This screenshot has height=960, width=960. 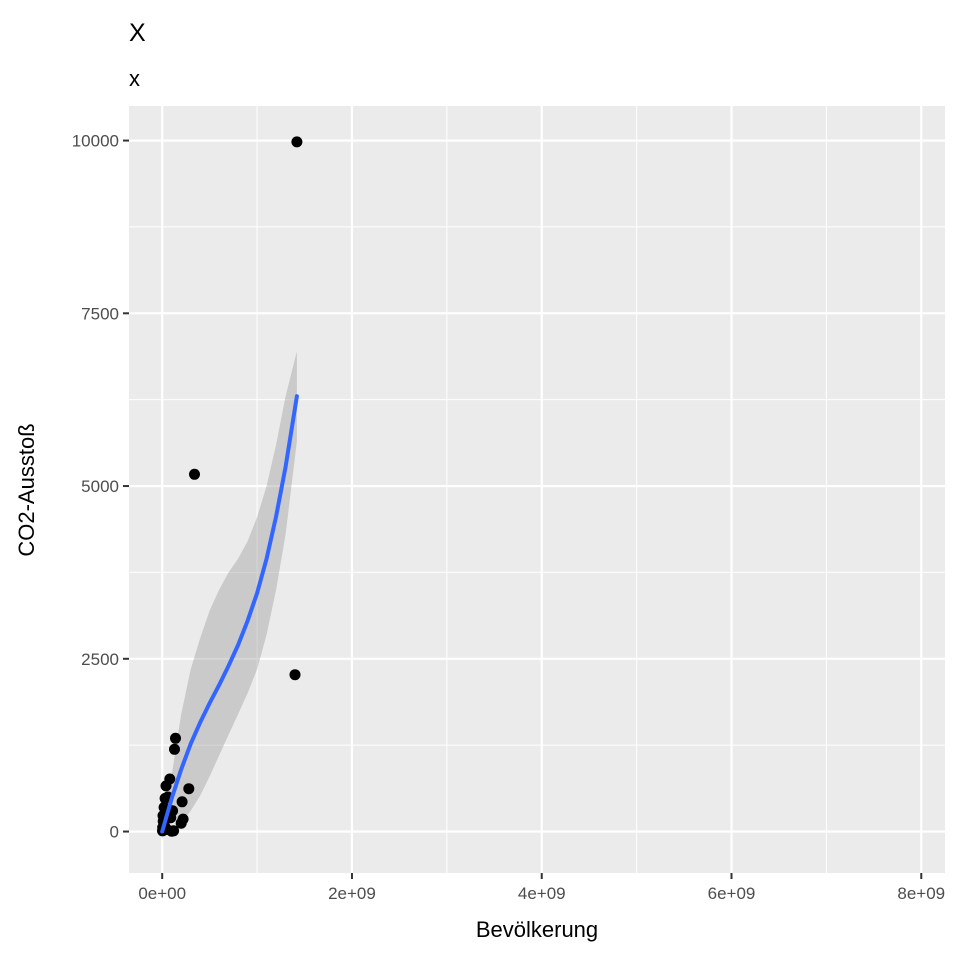 What do you see at coordinates (95, 141) in the screenshot?
I see `y-tick-label-4: 10000` at bounding box center [95, 141].